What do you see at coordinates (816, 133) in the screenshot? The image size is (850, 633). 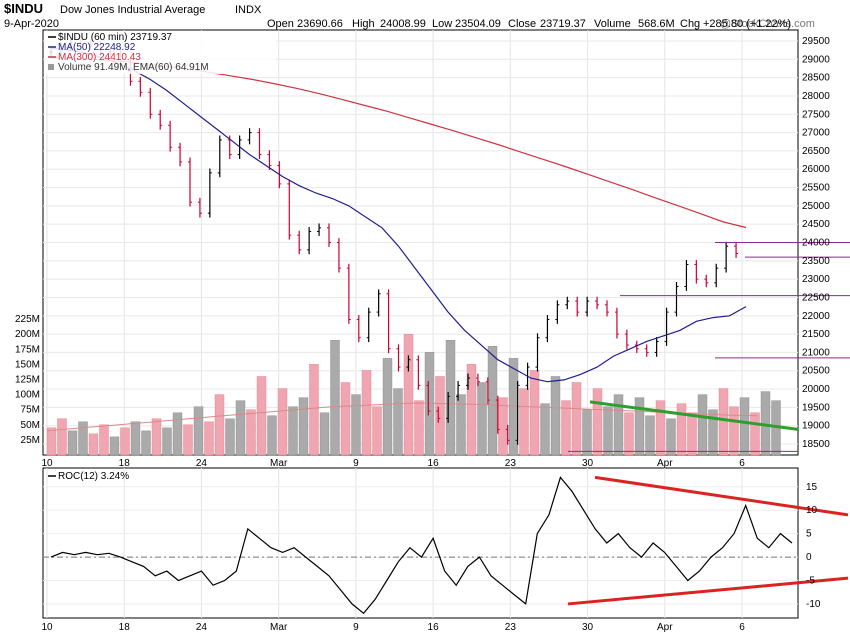 I see `price-ytick-label: 27000` at bounding box center [816, 133].